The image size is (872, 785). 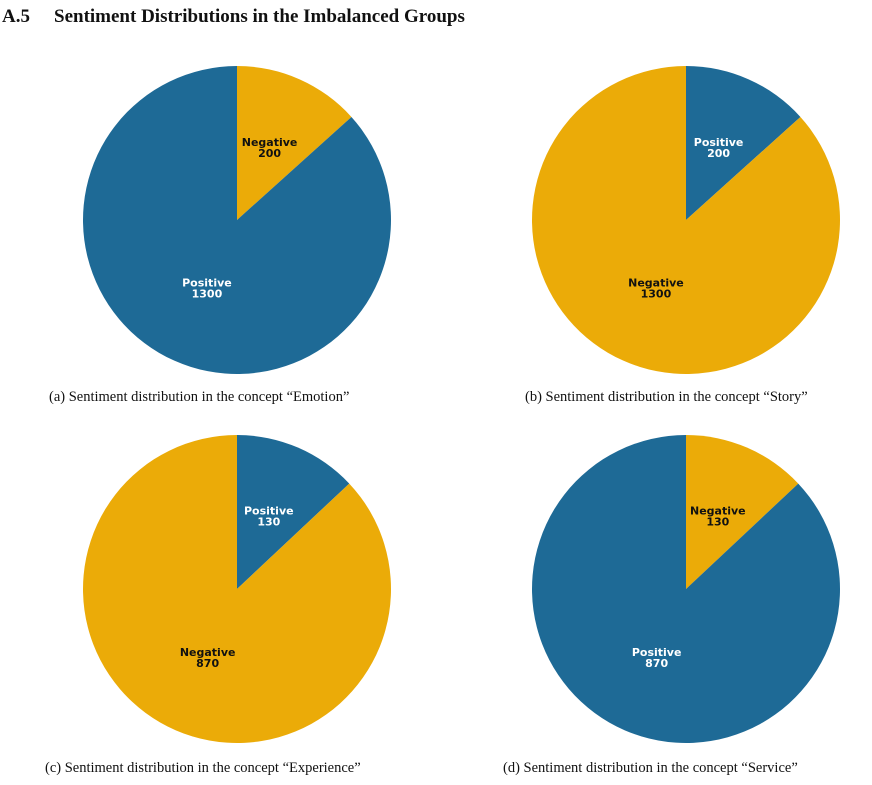 What do you see at coordinates (269, 153) in the screenshot?
I see `pie-value-negative-emotion: 200` at bounding box center [269, 153].